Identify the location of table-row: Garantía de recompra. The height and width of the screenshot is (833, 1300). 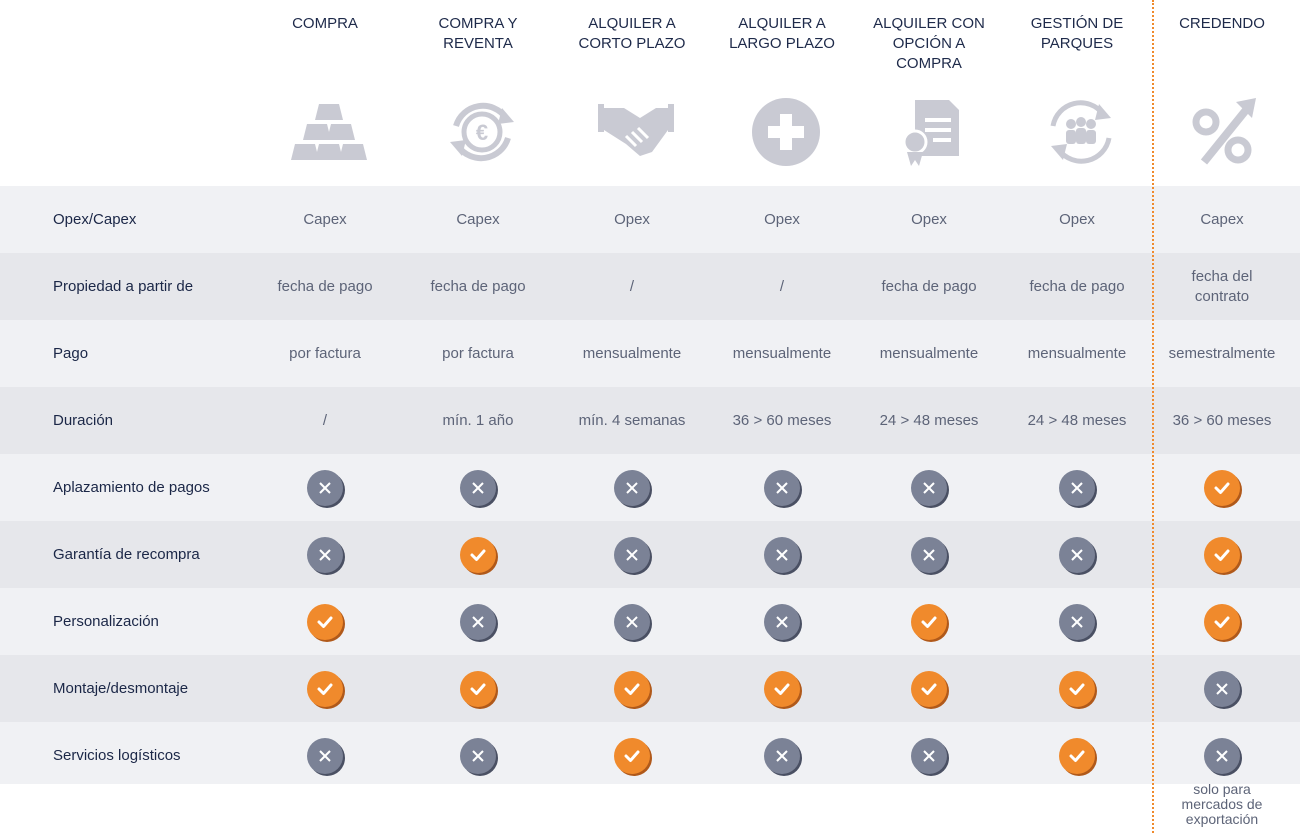
(650, 554).